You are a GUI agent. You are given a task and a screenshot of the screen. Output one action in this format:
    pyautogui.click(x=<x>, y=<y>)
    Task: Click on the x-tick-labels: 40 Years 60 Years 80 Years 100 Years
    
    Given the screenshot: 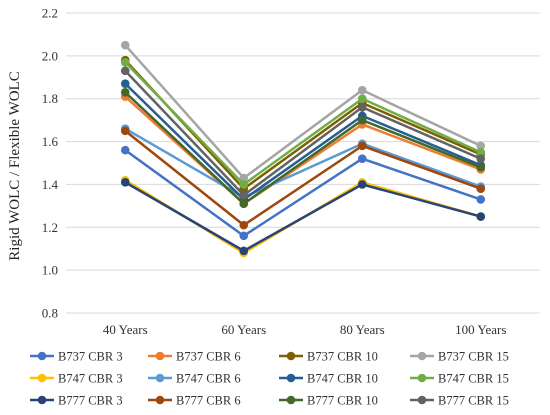 What is the action you would take?
    pyautogui.click(x=305, y=329)
    